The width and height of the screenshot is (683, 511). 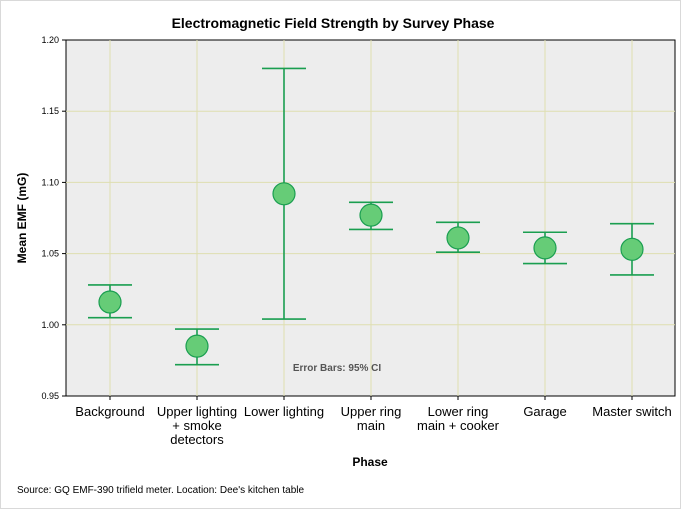 What do you see at coordinates (50, 325) in the screenshot?
I see `y-tick-label: 1.00` at bounding box center [50, 325].